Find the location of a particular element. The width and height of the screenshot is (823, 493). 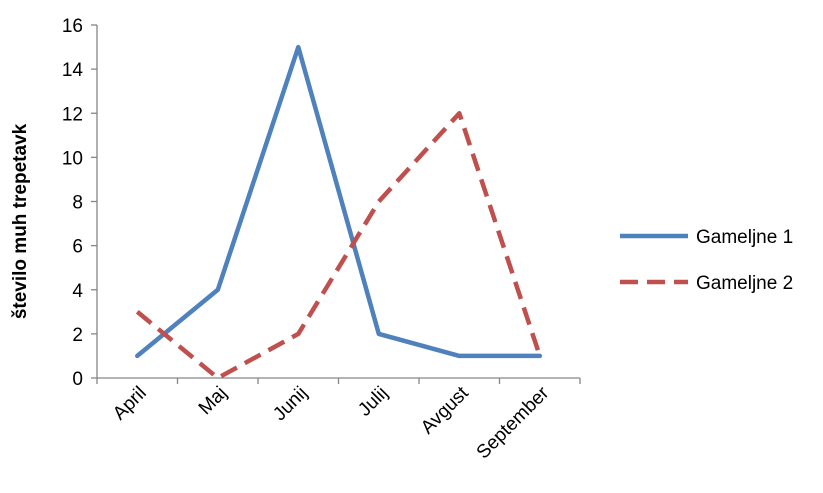

x-tick-label: September is located at coordinates (513, 422).